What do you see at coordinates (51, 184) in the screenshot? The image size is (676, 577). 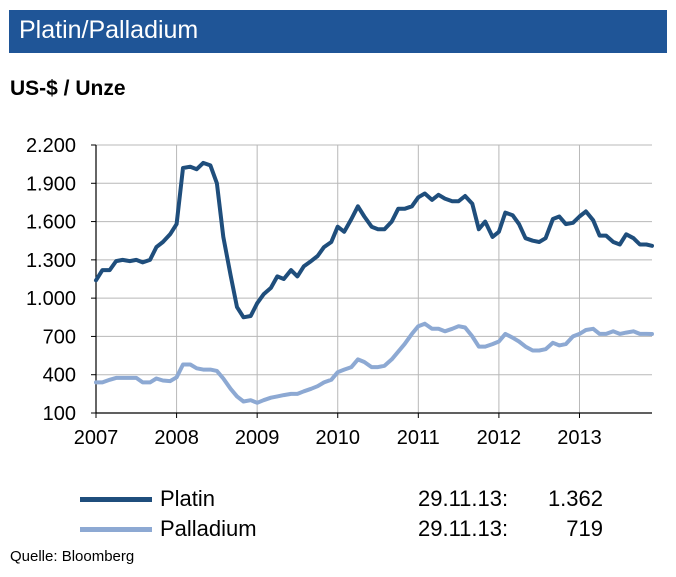 I see `y-tick-label: 1.900` at bounding box center [51, 184].